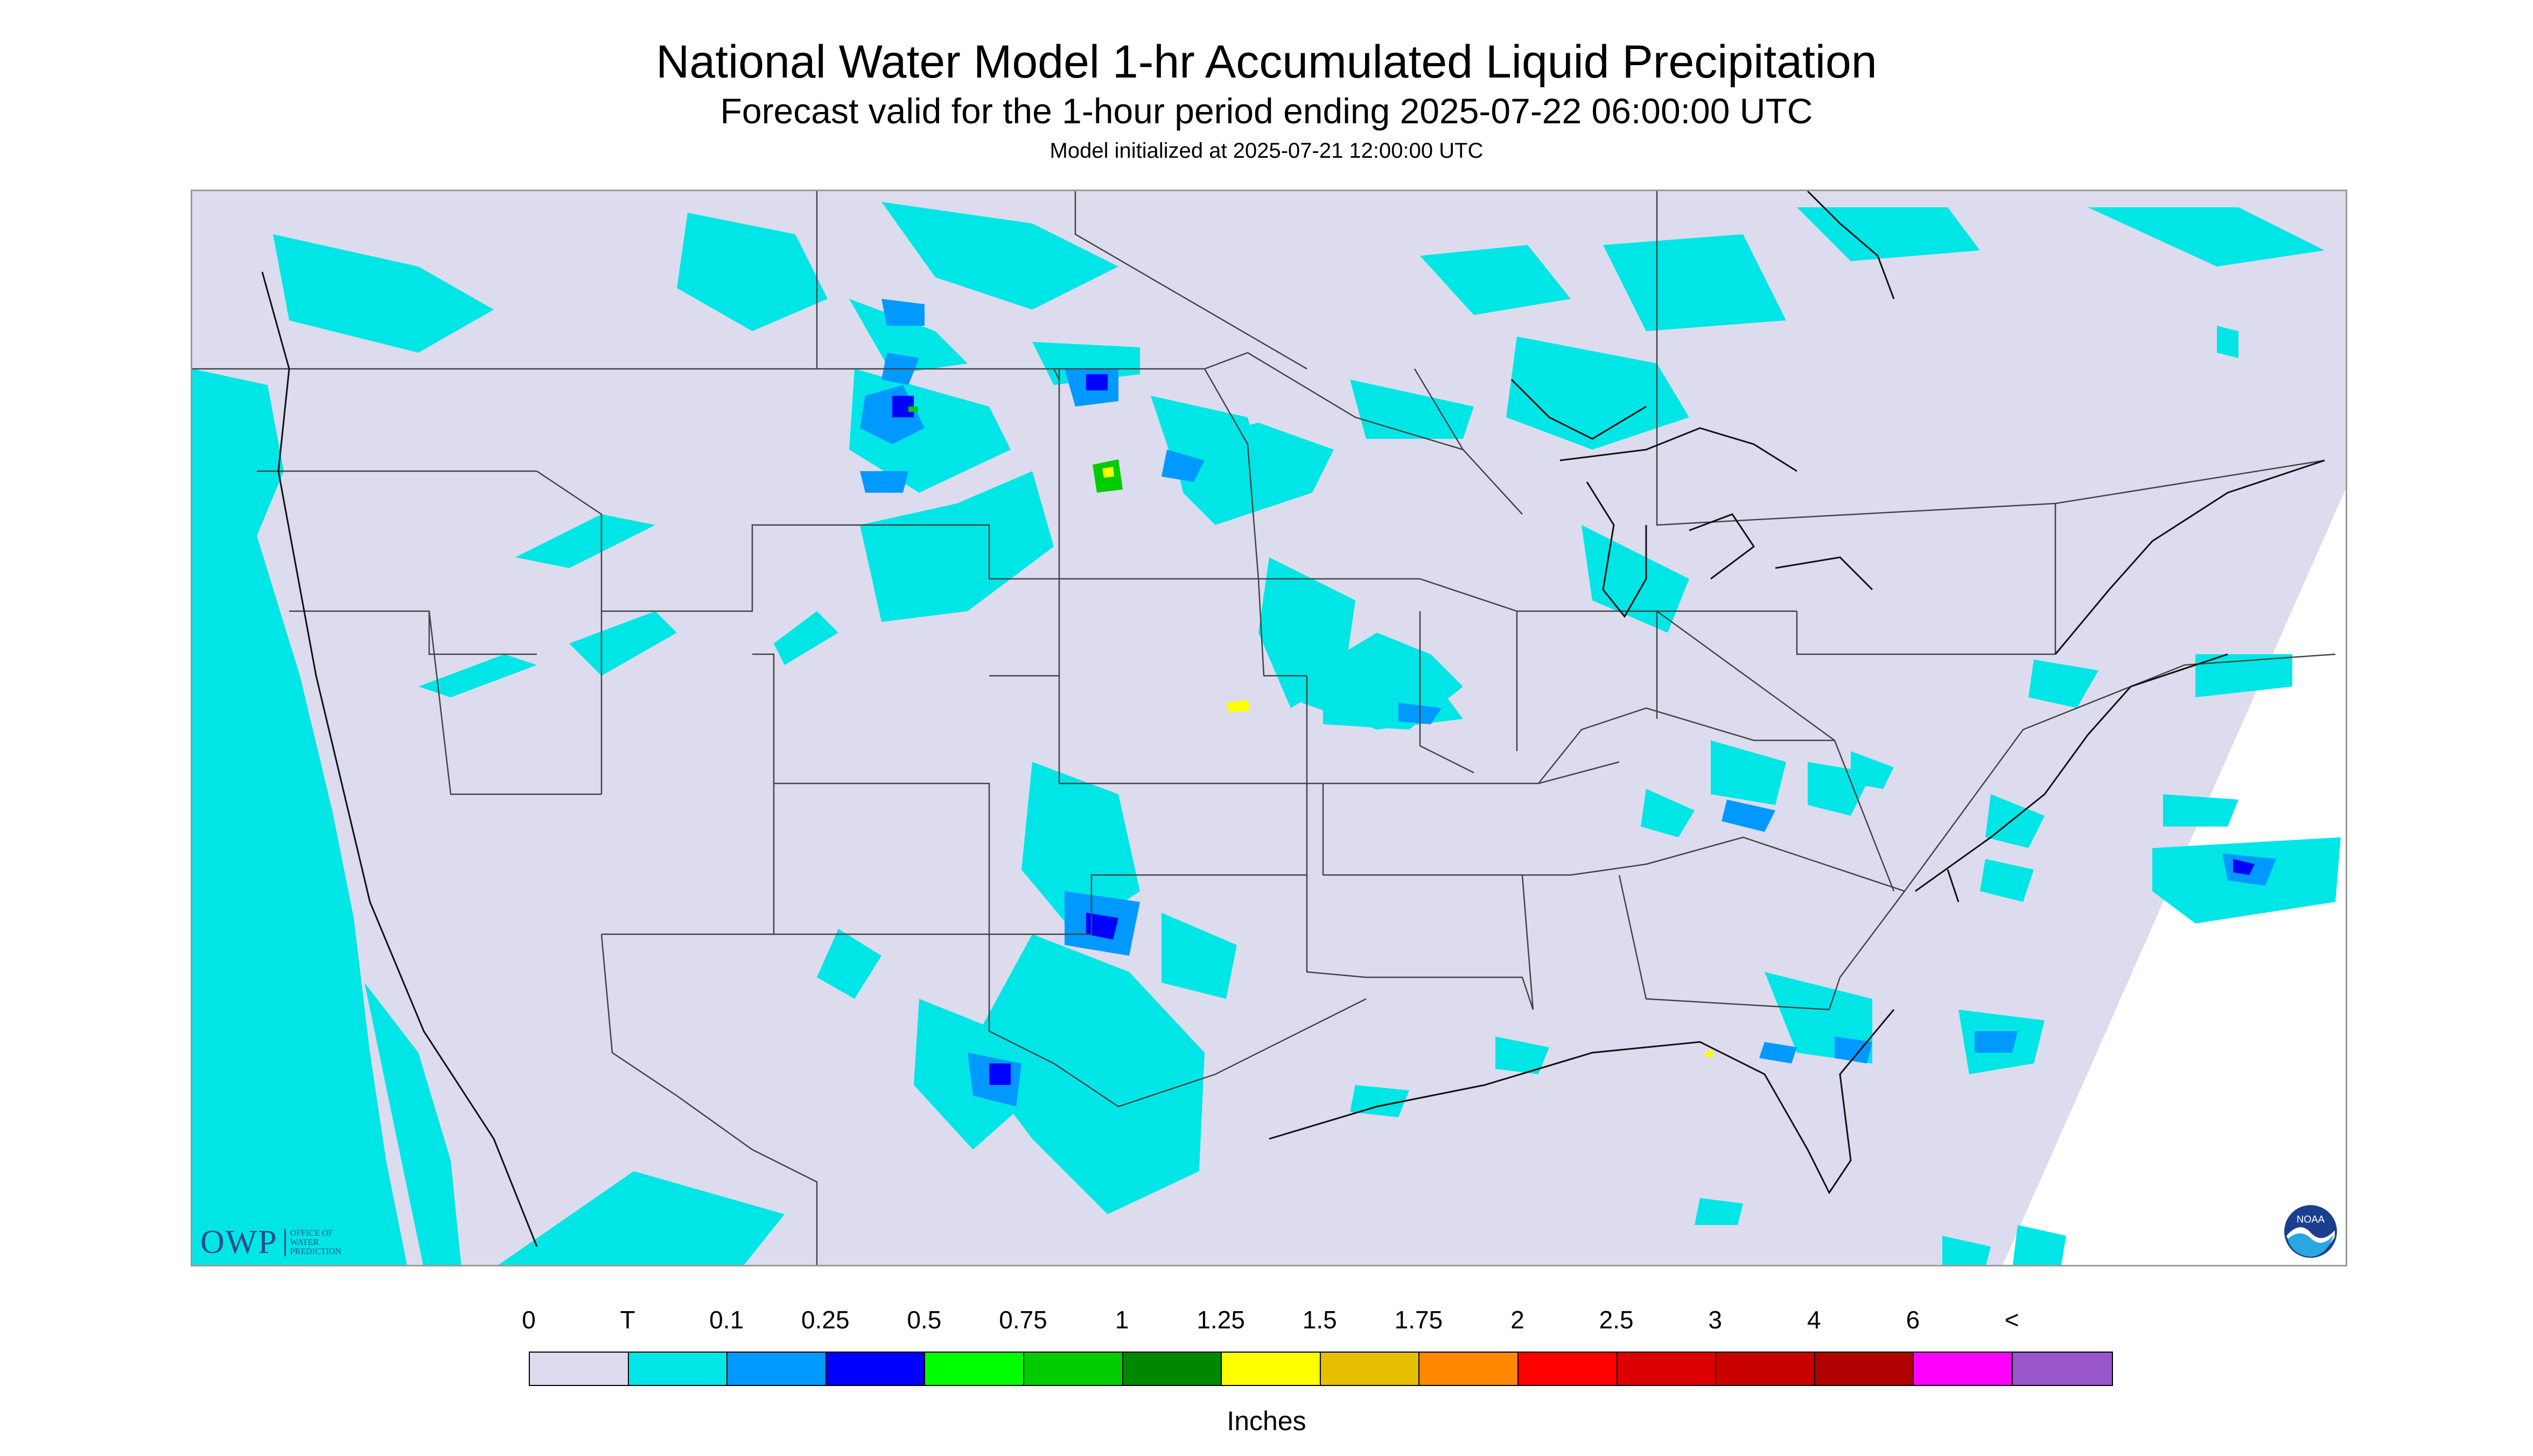 The image size is (2533, 1456). Describe the element at coordinates (1220, 1320) in the screenshot. I see `legend-tick-label: 1.25` at that location.